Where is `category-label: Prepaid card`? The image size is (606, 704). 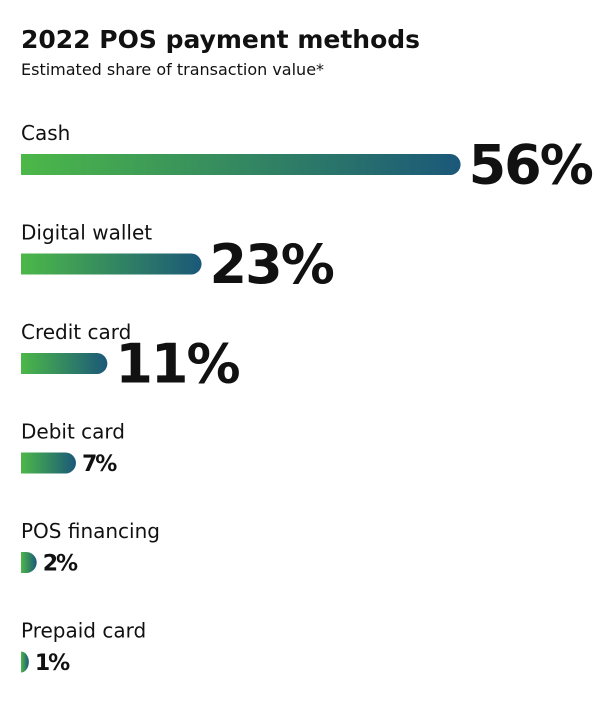 category-label: Prepaid card is located at coordinates (83, 631).